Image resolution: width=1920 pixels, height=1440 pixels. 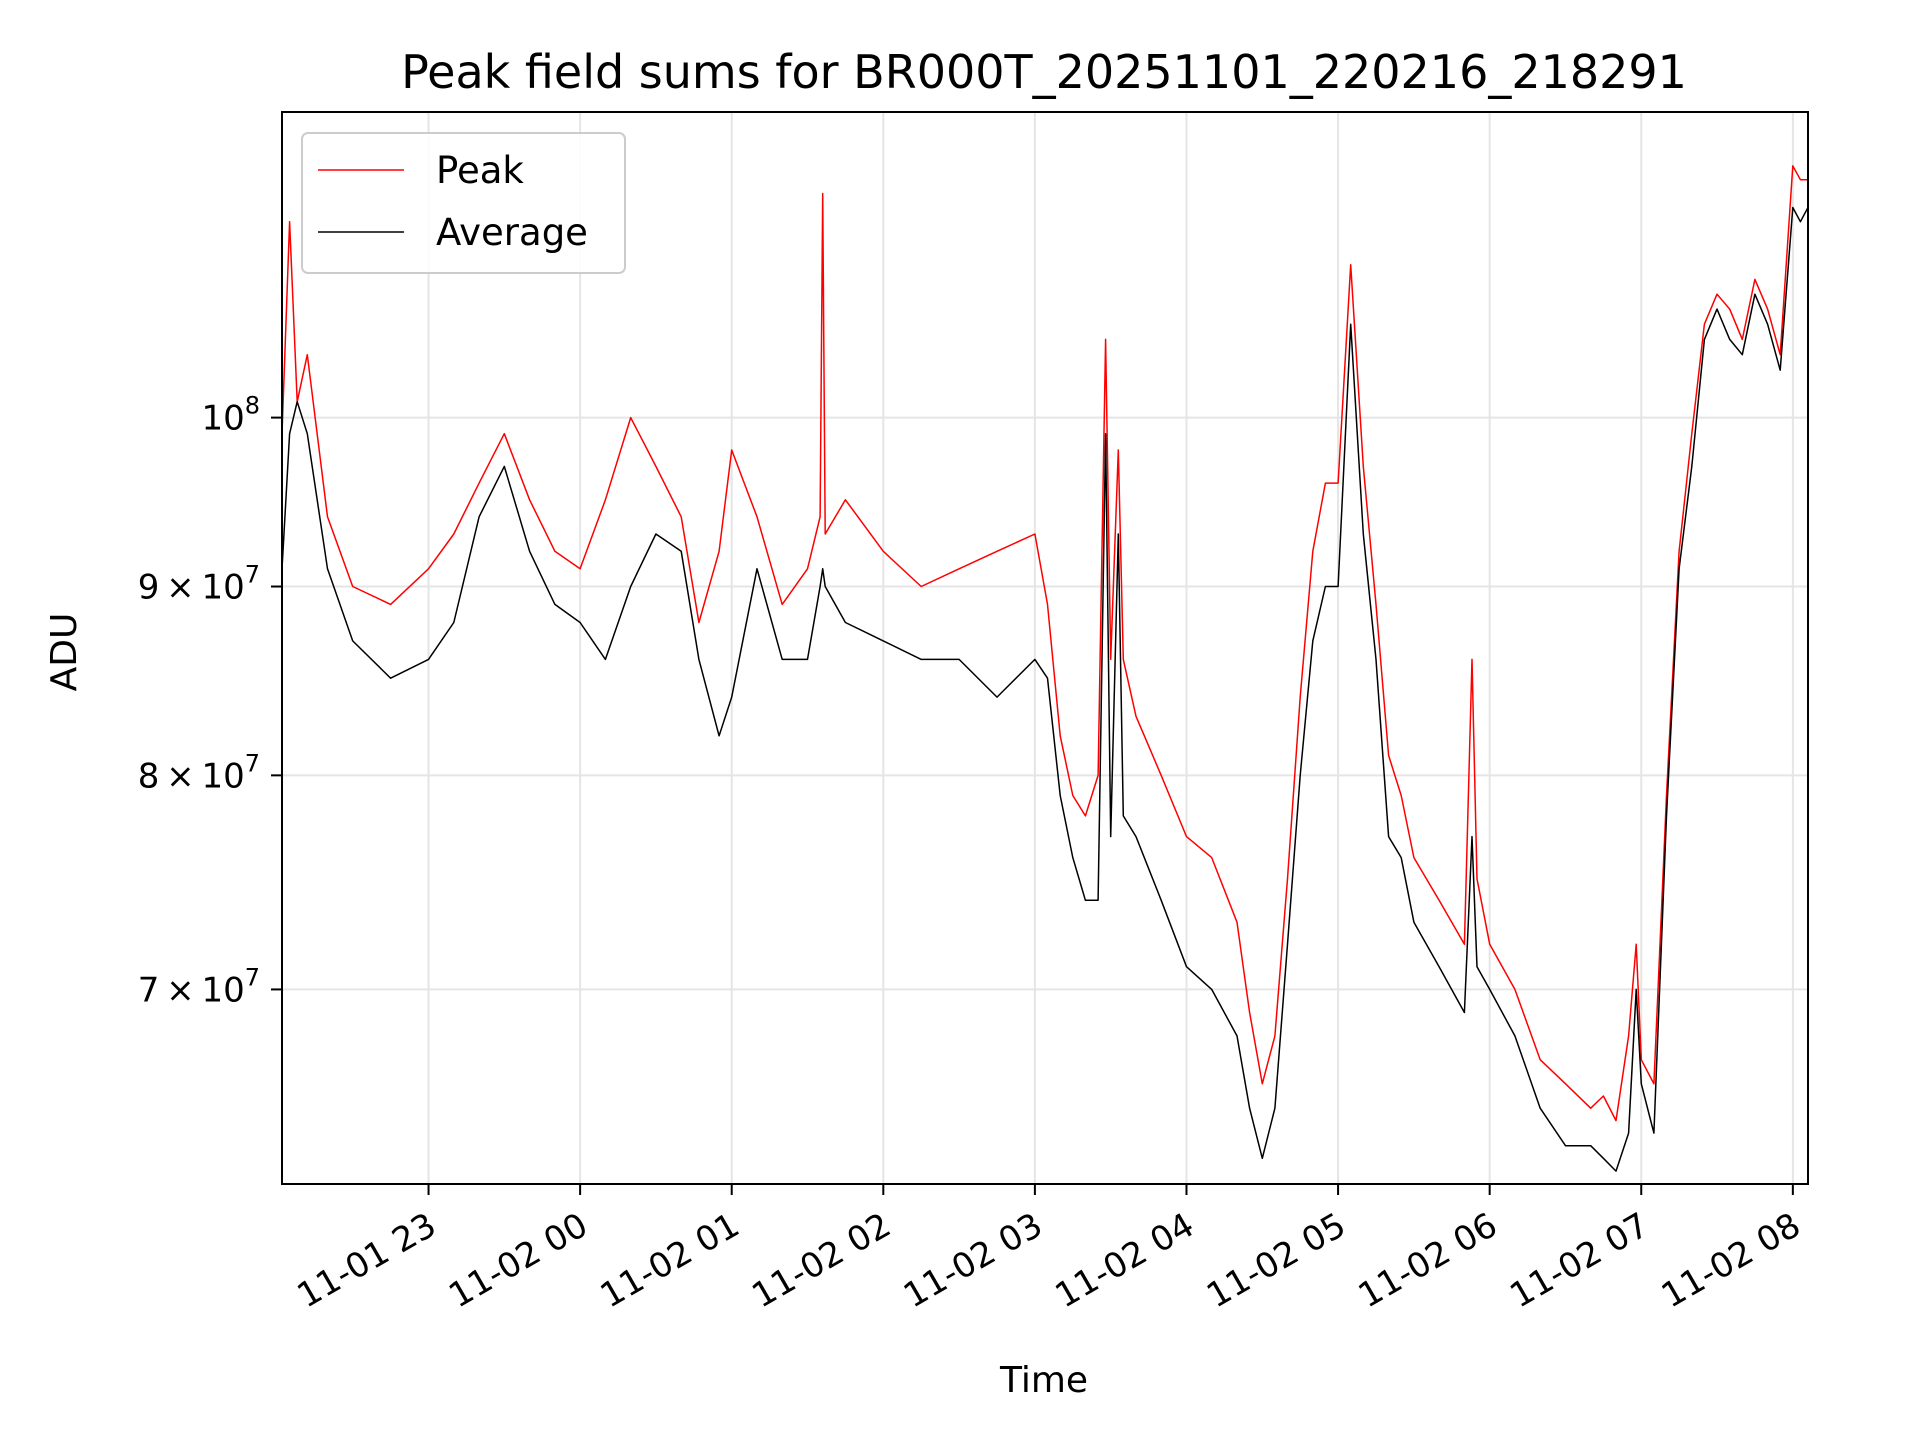 I want to click on y-tick-label: 9 × 10⁷, so click(x=199, y=584).